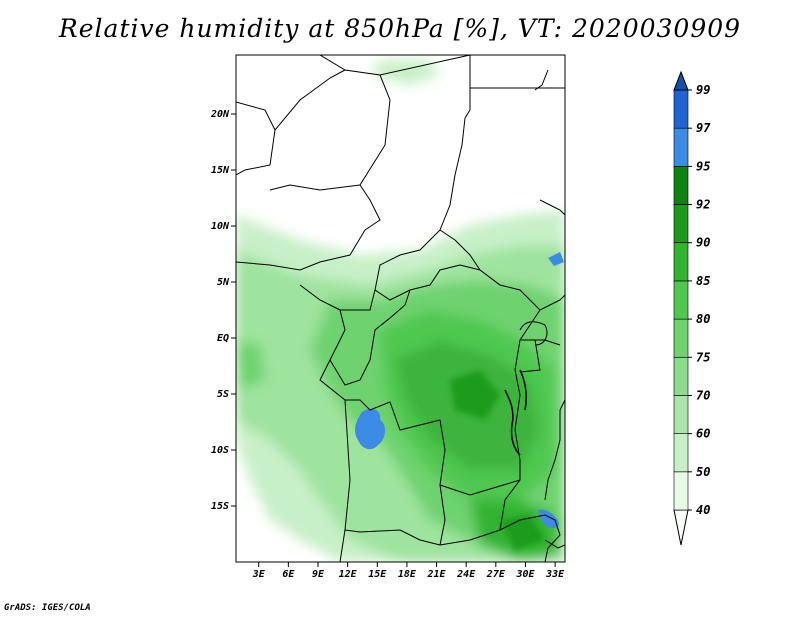  Describe the element at coordinates (703, 281) in the screenshot. I see `colorbar-label: 85` at that location.